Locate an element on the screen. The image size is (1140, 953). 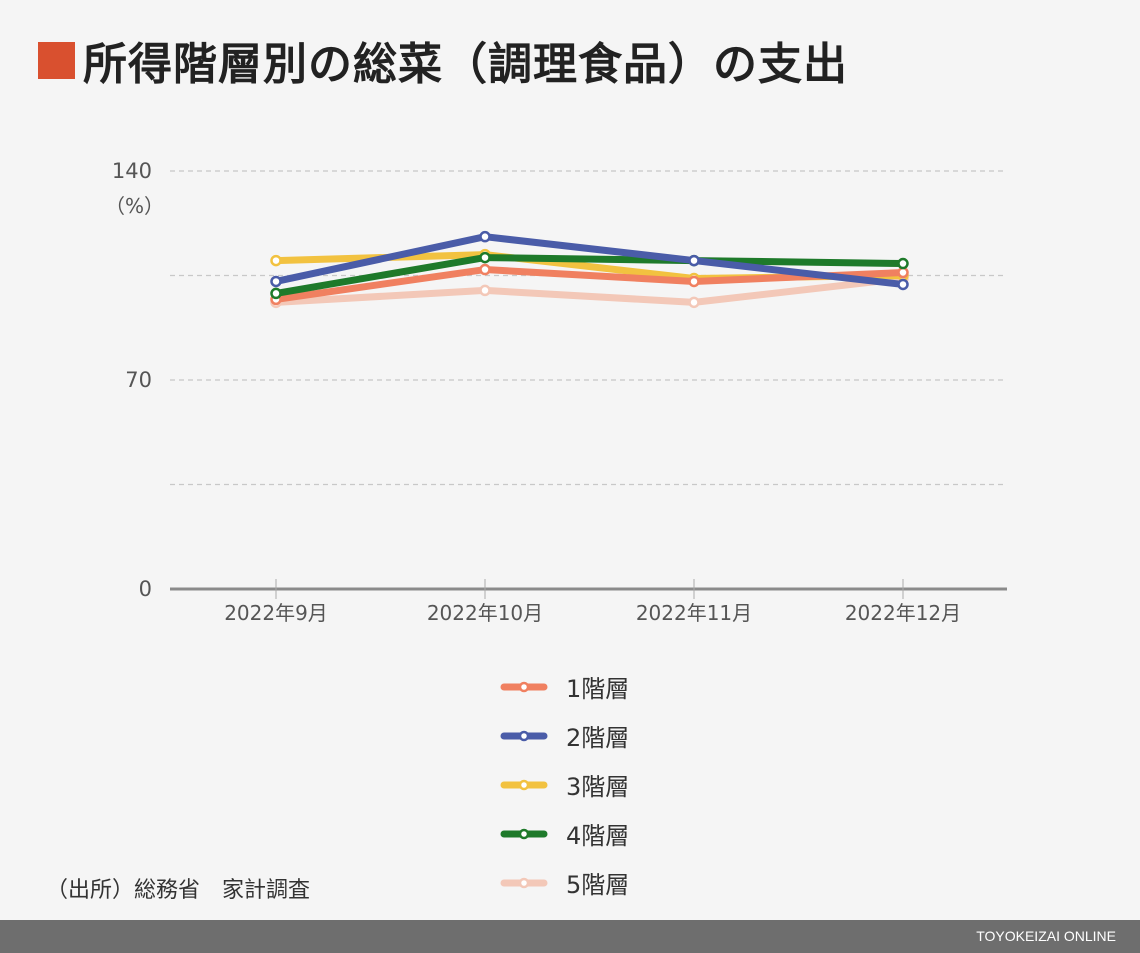
legend-item: 4階層 is located at coordinates (564, 833).